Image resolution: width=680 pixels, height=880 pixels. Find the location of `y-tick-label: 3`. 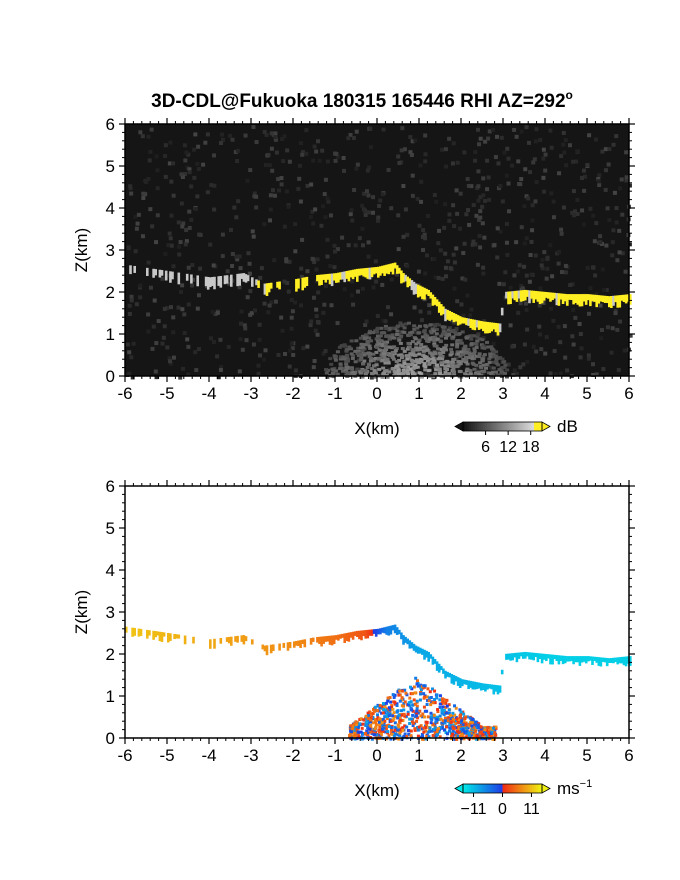

y-tick-label: 3 is located at coordinates (110, 612).